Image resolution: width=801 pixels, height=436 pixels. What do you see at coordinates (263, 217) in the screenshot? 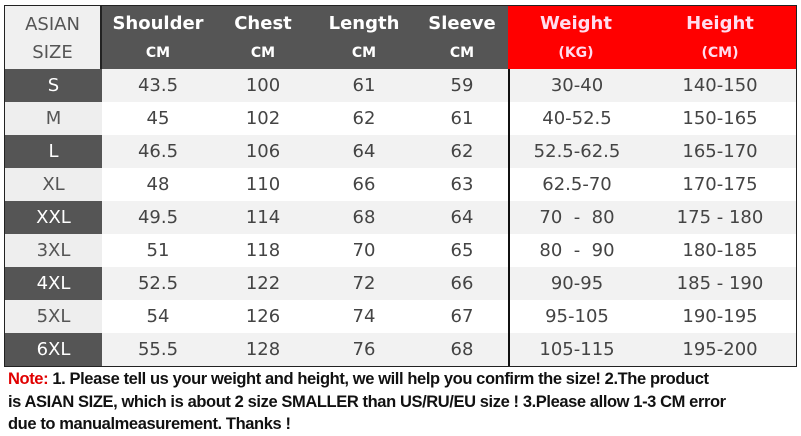
I see `cell-chest: 114` at bounding box center [263, 217].